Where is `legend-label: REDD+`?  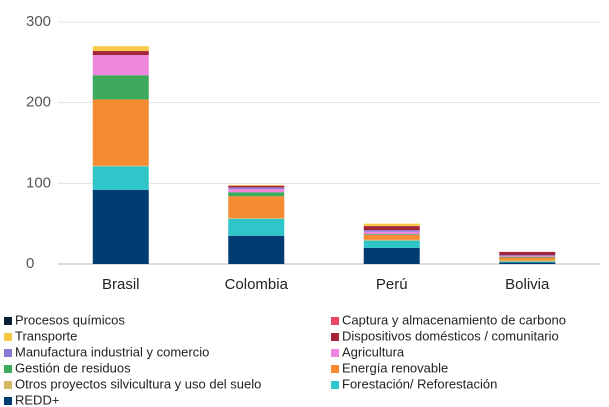 legend-label: REDD+ is located at coordinates (37, 399).